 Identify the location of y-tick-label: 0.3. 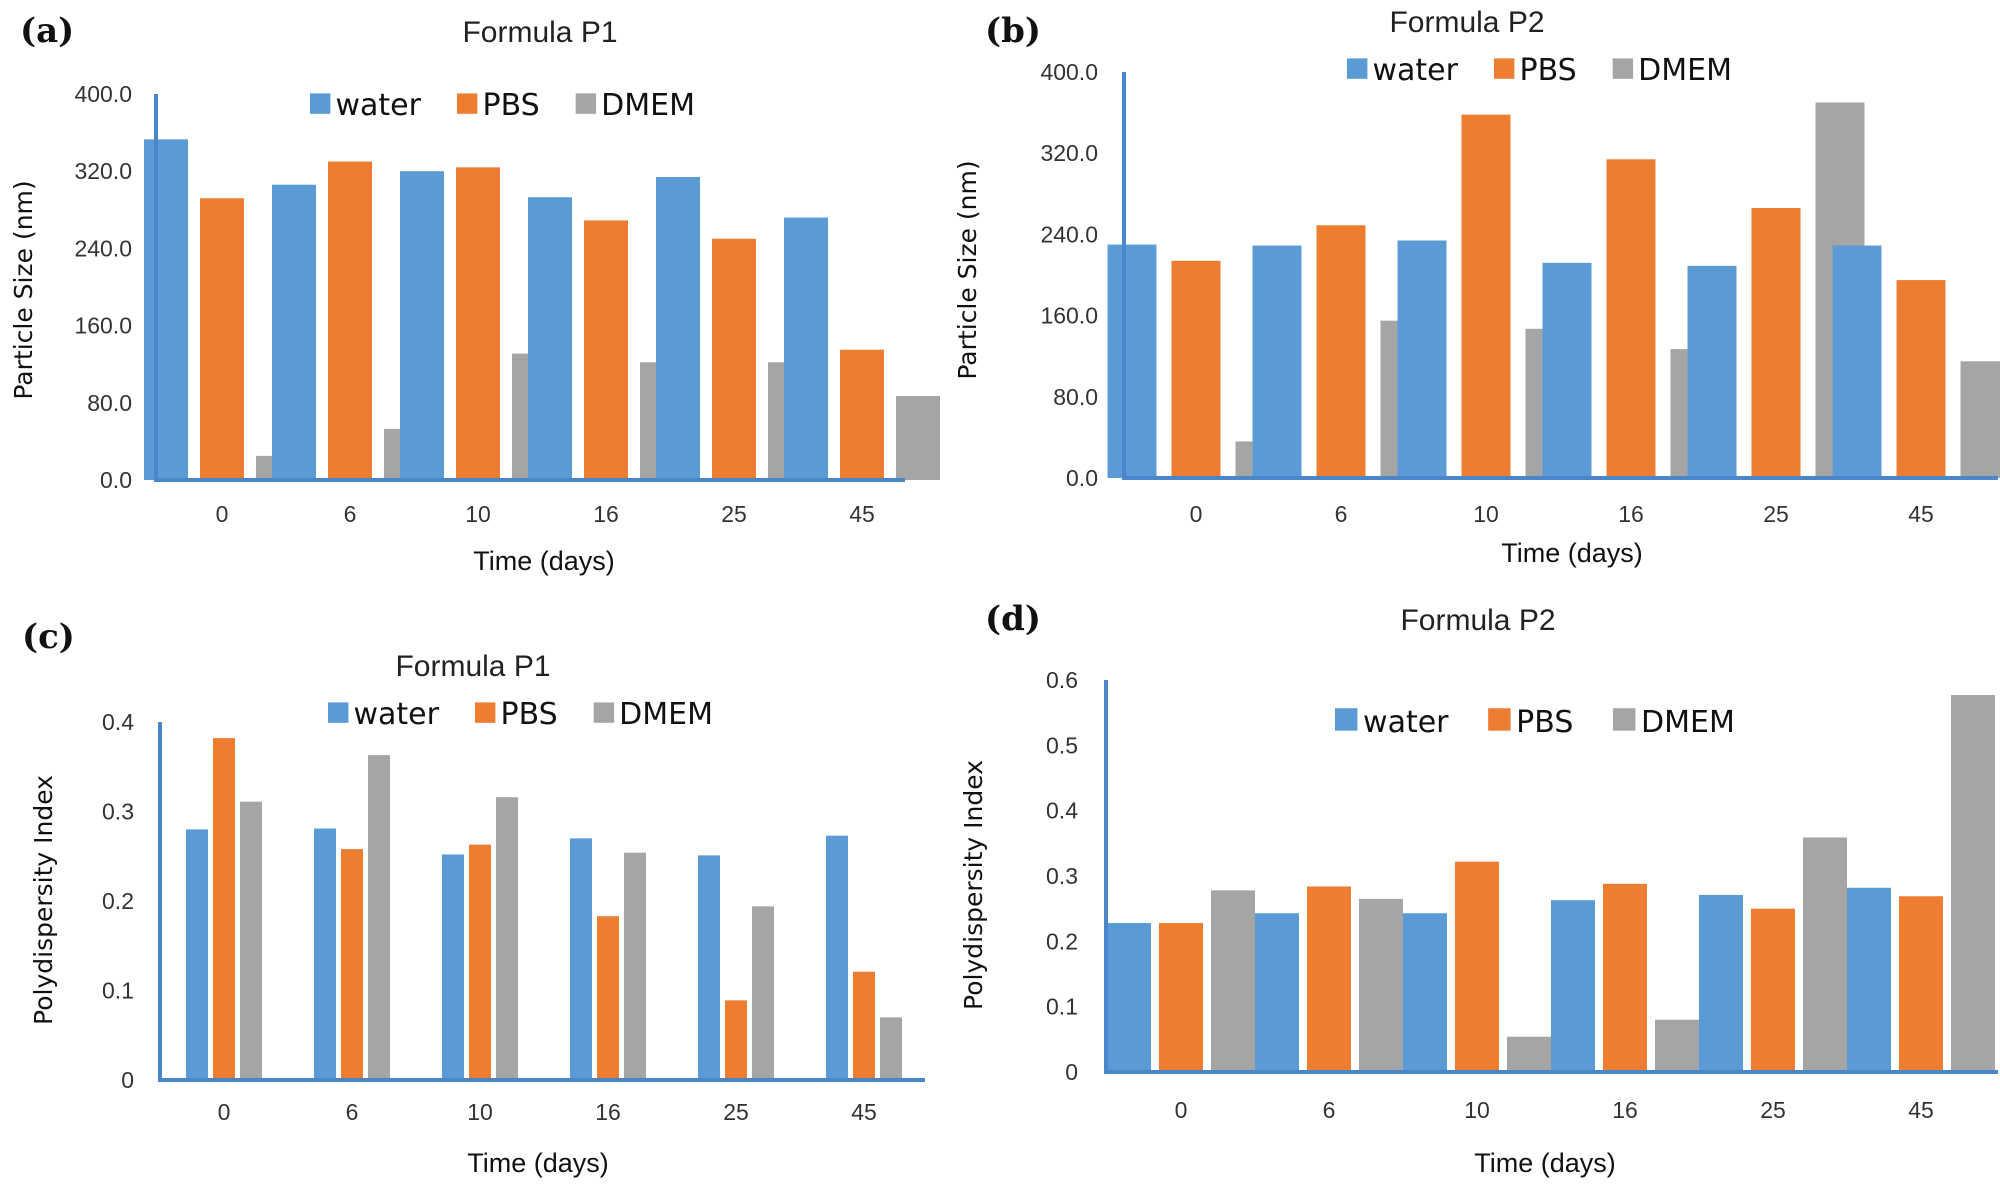
(1062, 876).